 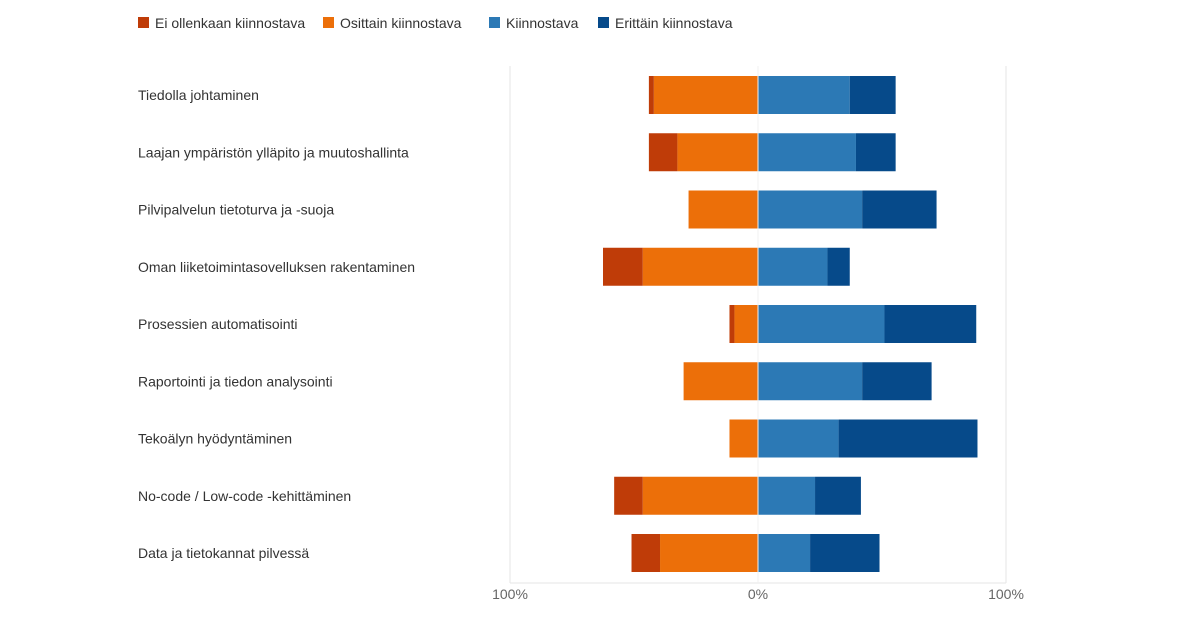 What do you see at coordinates (198, 95) in the screenshot?
I see `category-label: Tiedolla johtaminen` at bounding box center [198, 95].